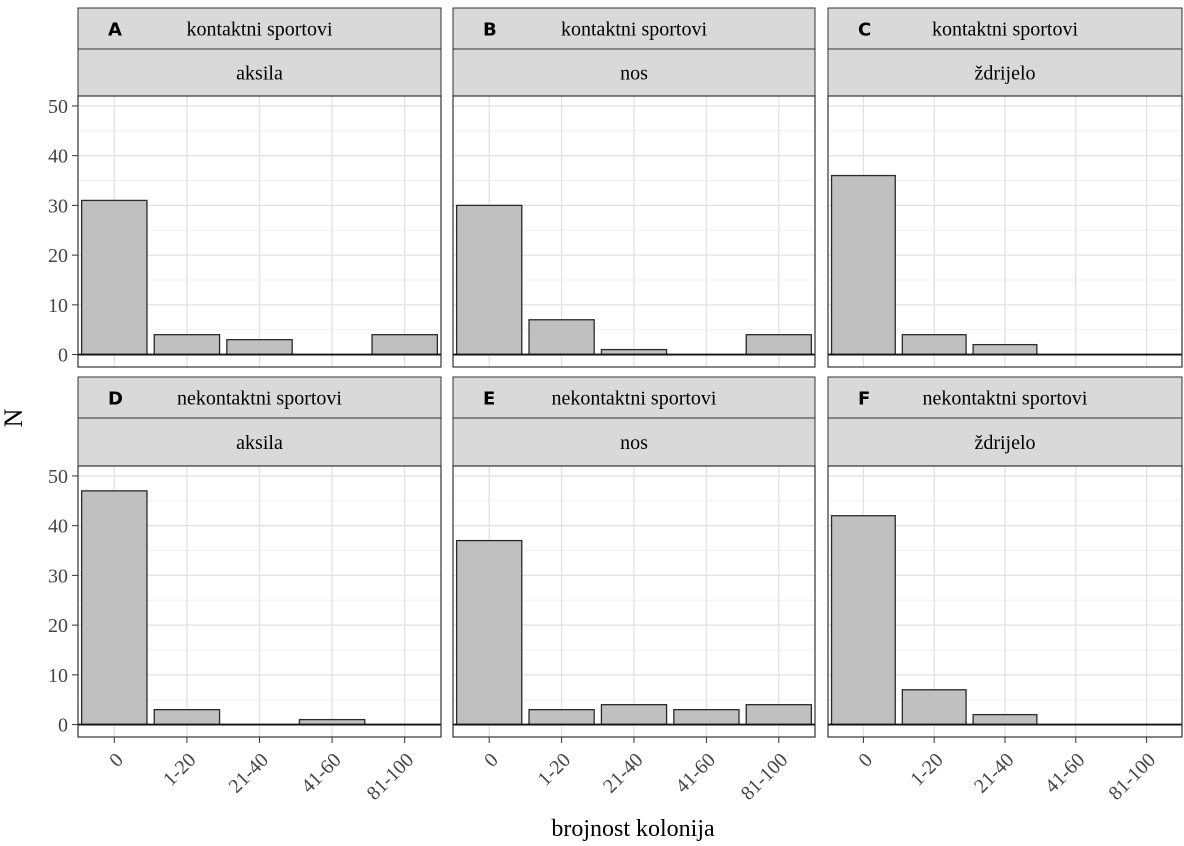 This screenshot has height=846, width=1184. What do you see at coordinates (490, 30) in the screenshot?
I see `panel-letter: B` at bounding box center [490, 30].